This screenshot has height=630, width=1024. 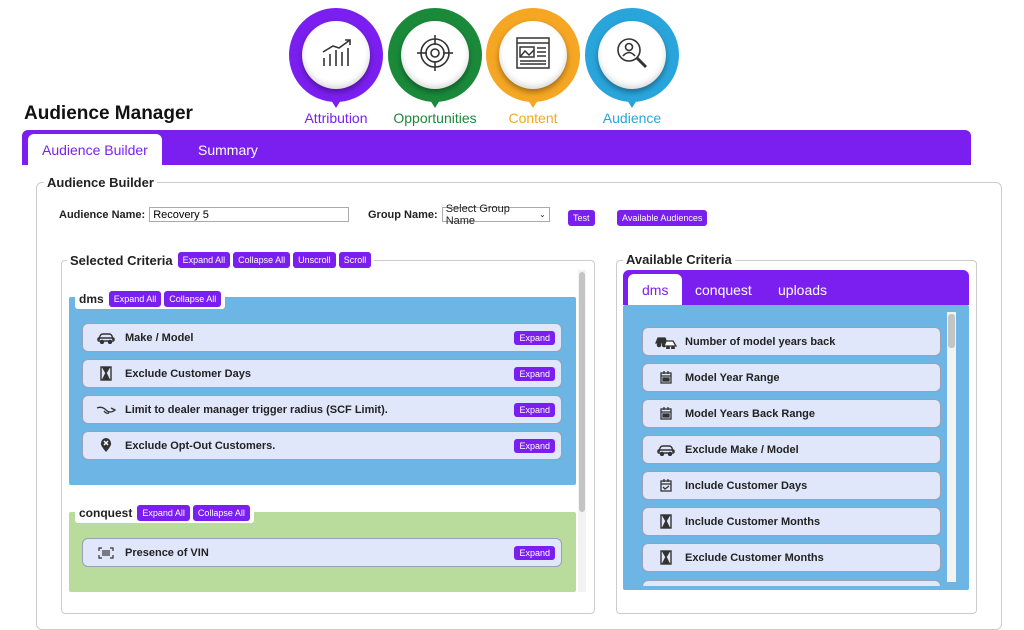 I want to click on dms-expand-all-button: Expand All, so click(x=135, y=299).